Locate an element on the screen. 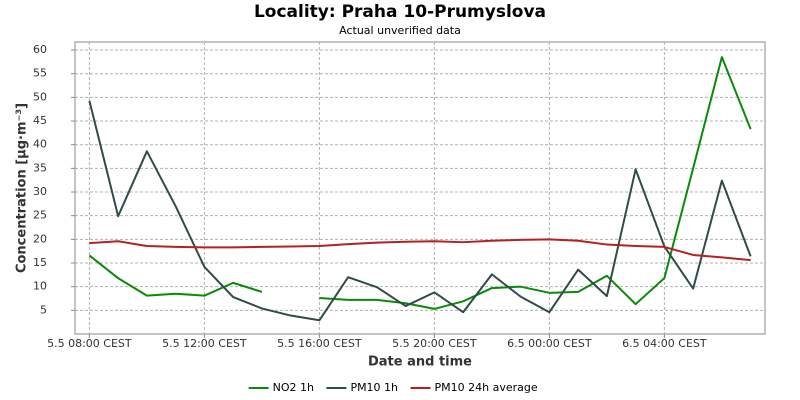 The height and width of the screenshot is (400, 800). y-tick-label: 35 is located at coordinates (40, 167).